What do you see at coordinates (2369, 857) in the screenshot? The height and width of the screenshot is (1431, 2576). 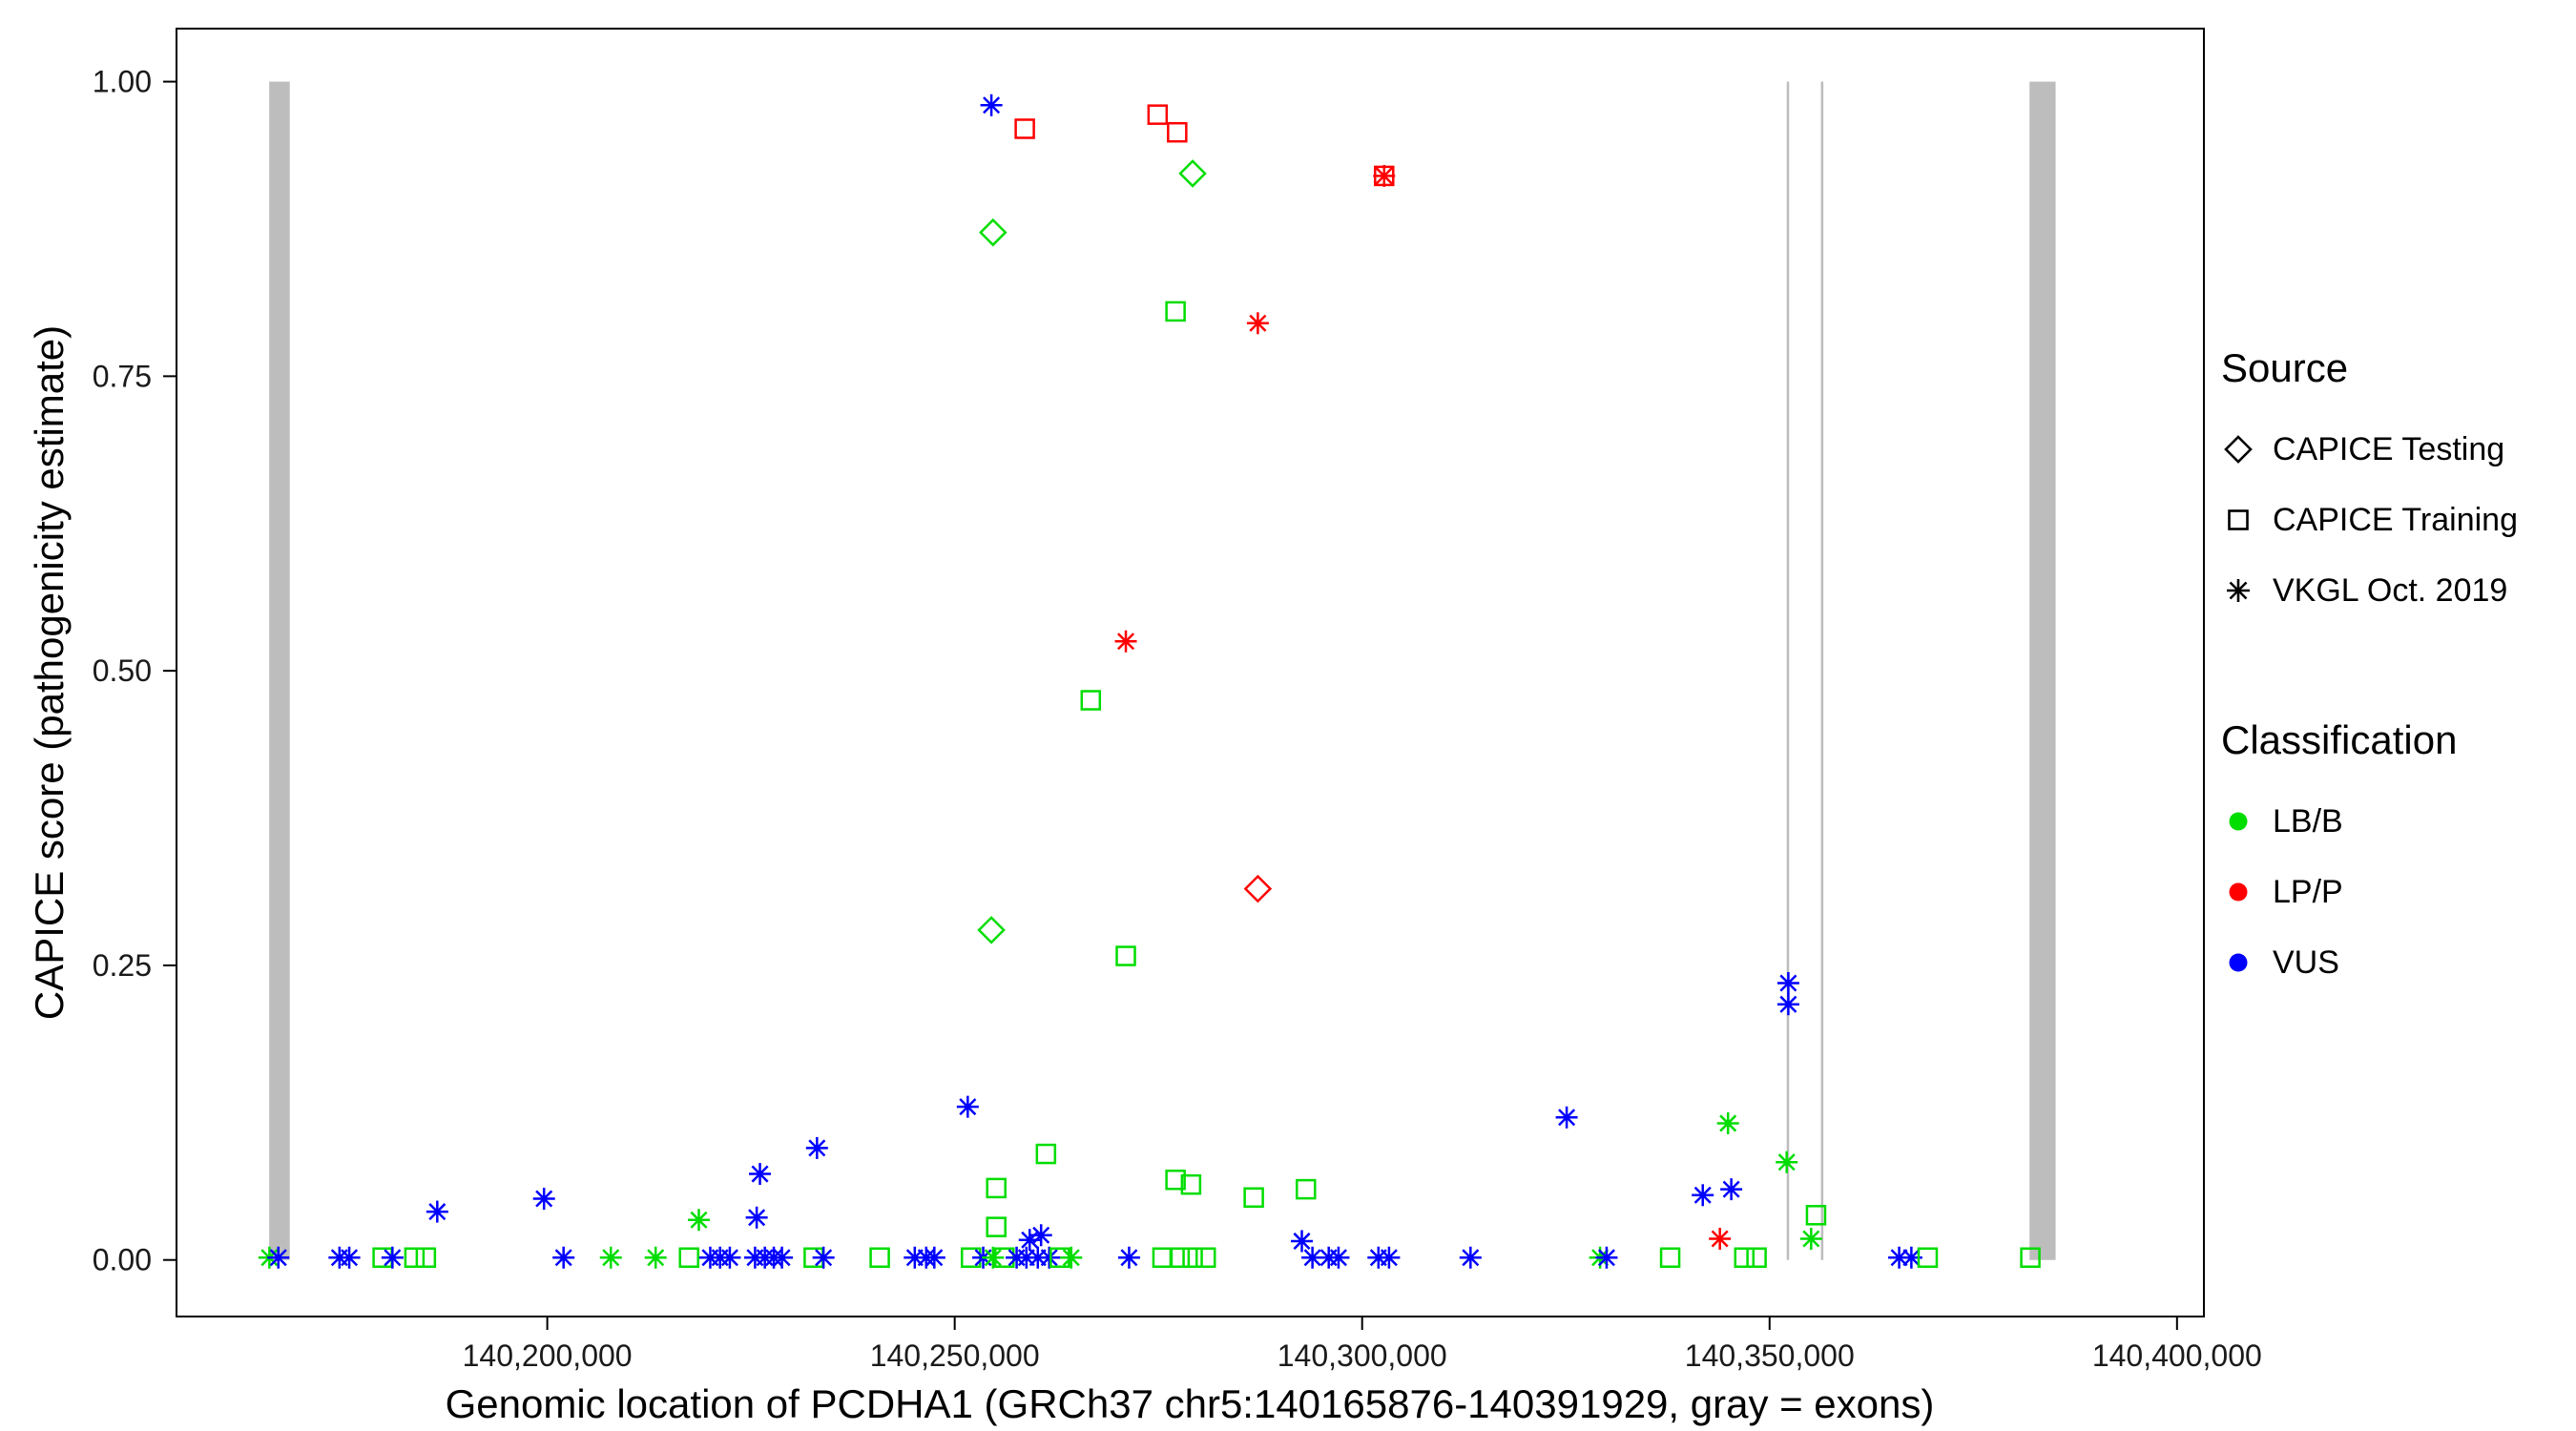 I see `legend-classification-section: Classification LB/B LP/P VUS` at bounding box center [2369, 857].